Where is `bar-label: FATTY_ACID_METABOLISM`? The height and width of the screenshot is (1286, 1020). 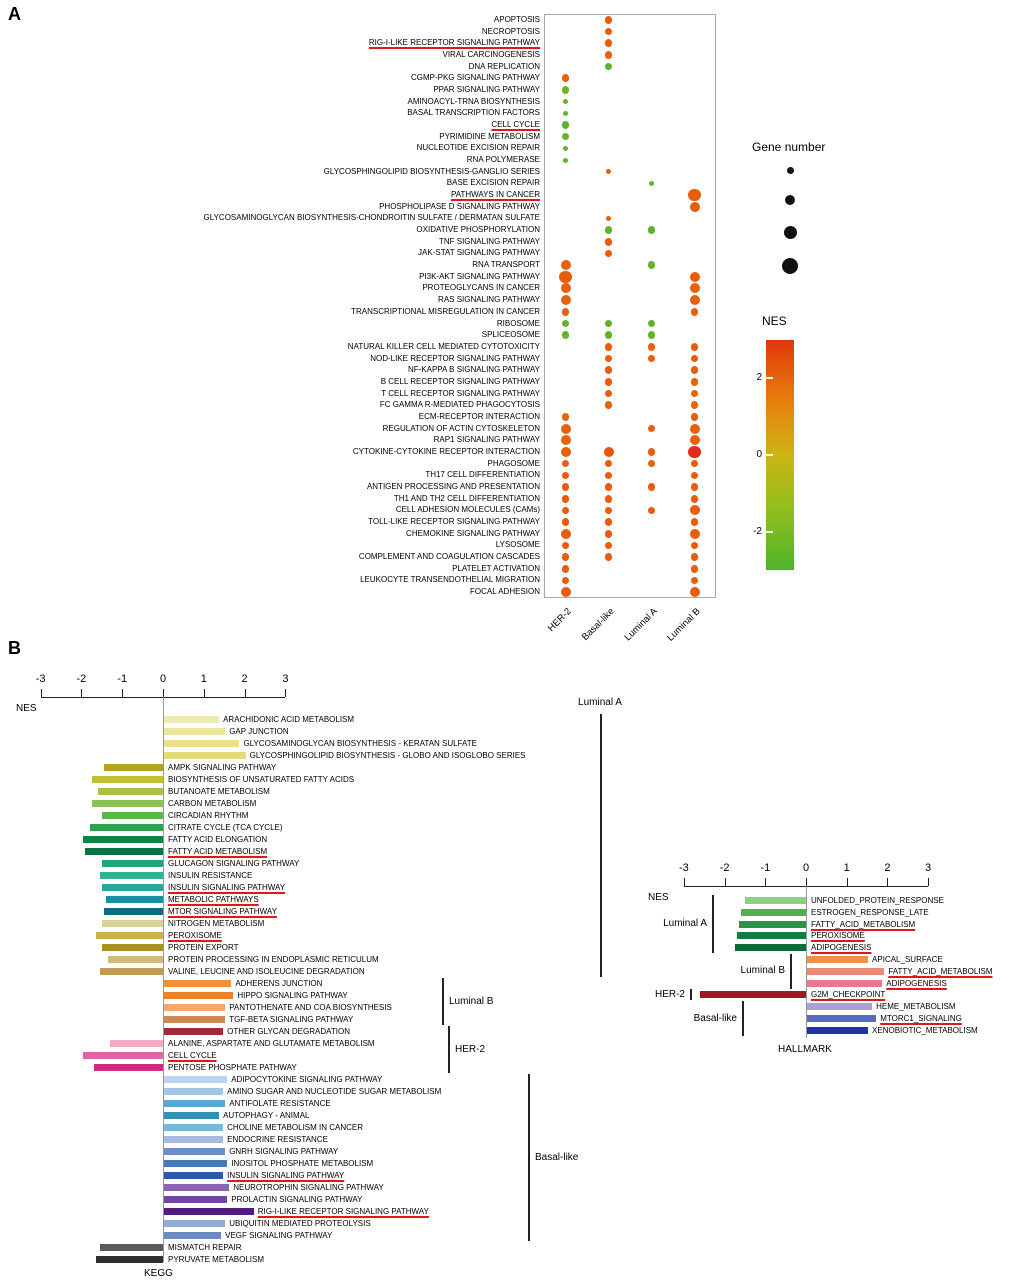 bar-label: FATTY_ACID_METABOLISM is located at coordinates (863, 924).